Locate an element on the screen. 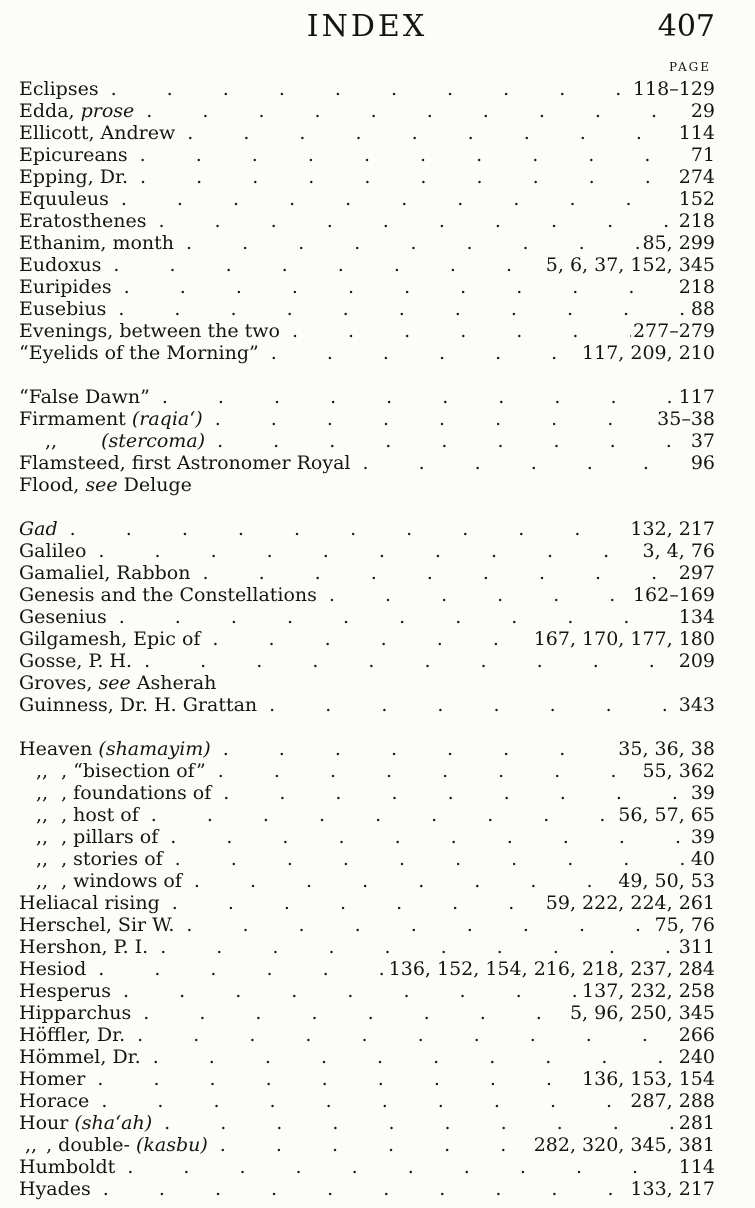 The width and height of the screenshot is (755, 1208). entry-pages: 40 is located at coordinates (702, 859).